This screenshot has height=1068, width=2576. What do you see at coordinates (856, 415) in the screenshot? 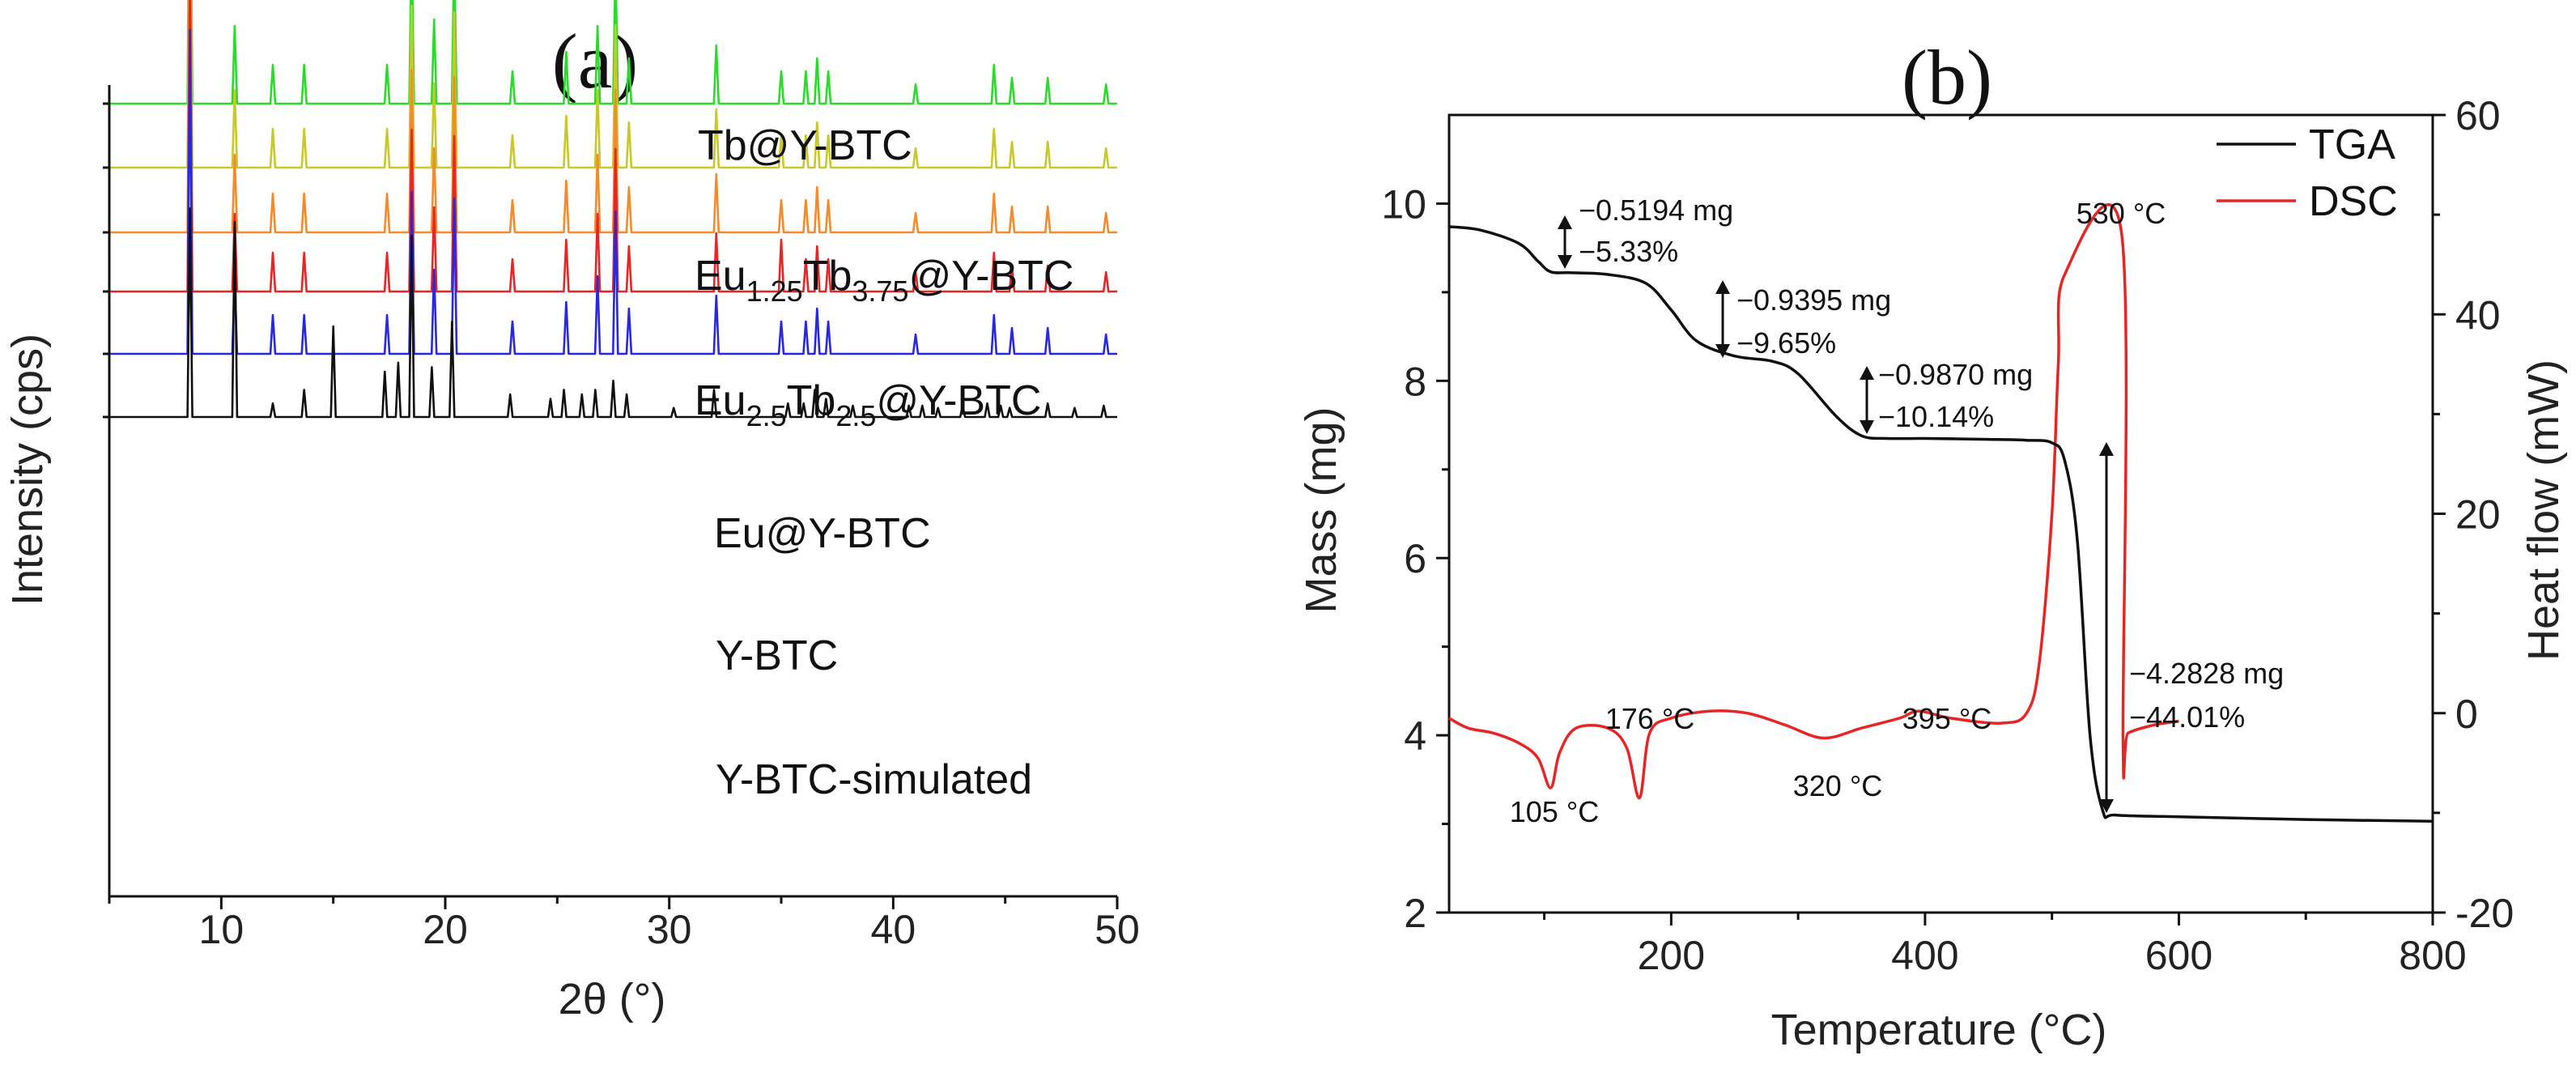
I see `series-label-eu25tb25-part-3: 2.5` at bounding box center [856, 415].